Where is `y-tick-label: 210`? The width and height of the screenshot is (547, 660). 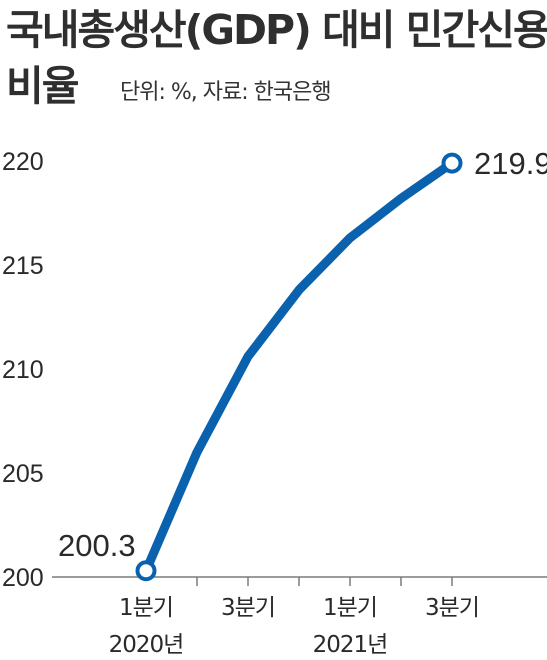
y-tick-label: 210 is located at coordinates (23, 370).